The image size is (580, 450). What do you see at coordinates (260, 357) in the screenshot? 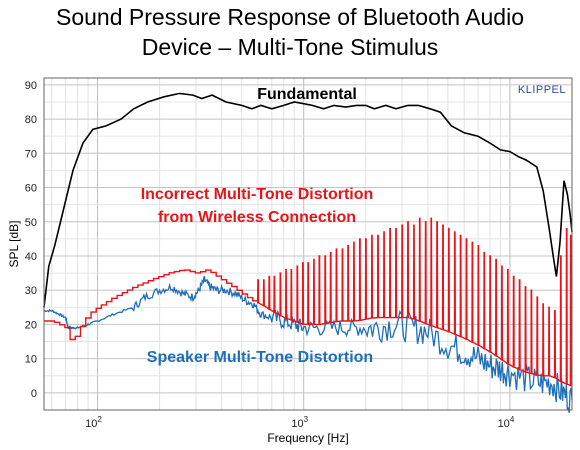
I see `annotation-speaker-distortion: Speaker Multi-Tone Distortion` at bounding box center [260, 357].